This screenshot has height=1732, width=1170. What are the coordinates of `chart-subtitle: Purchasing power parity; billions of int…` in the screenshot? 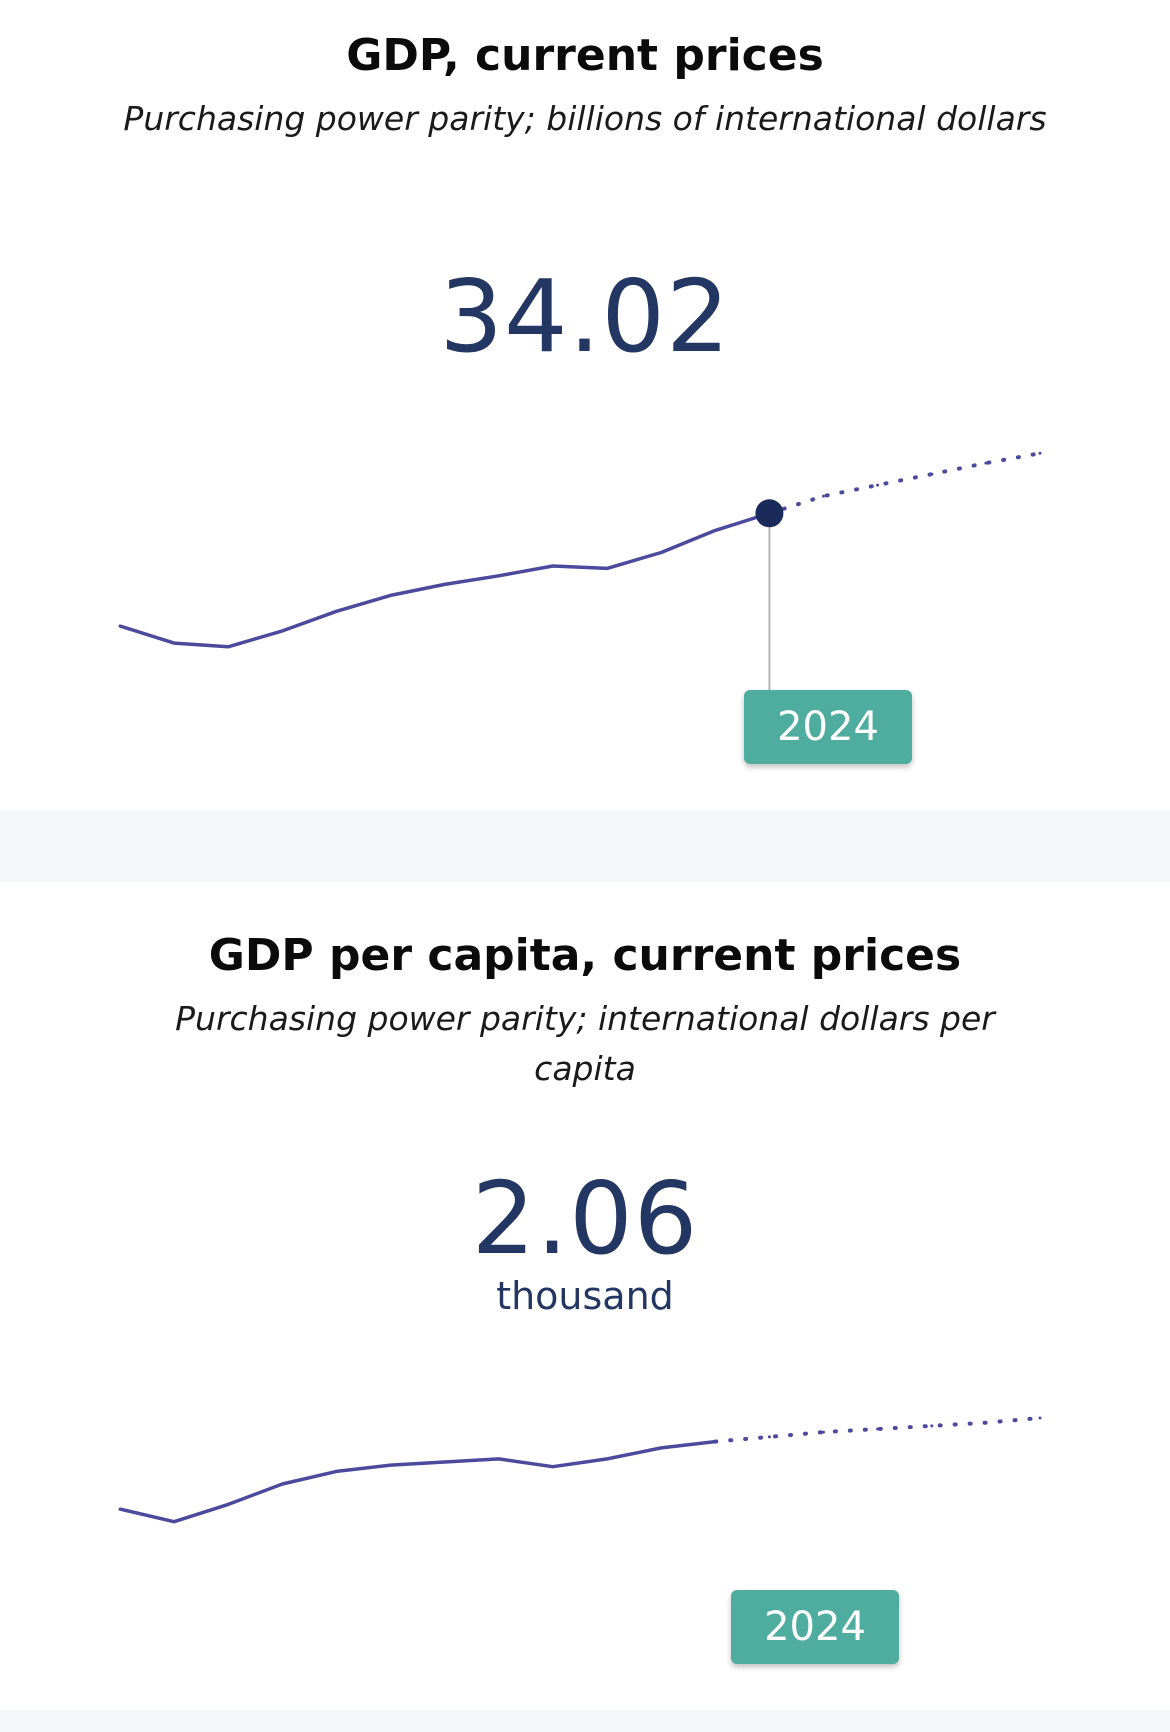 It's located at (585, 118).